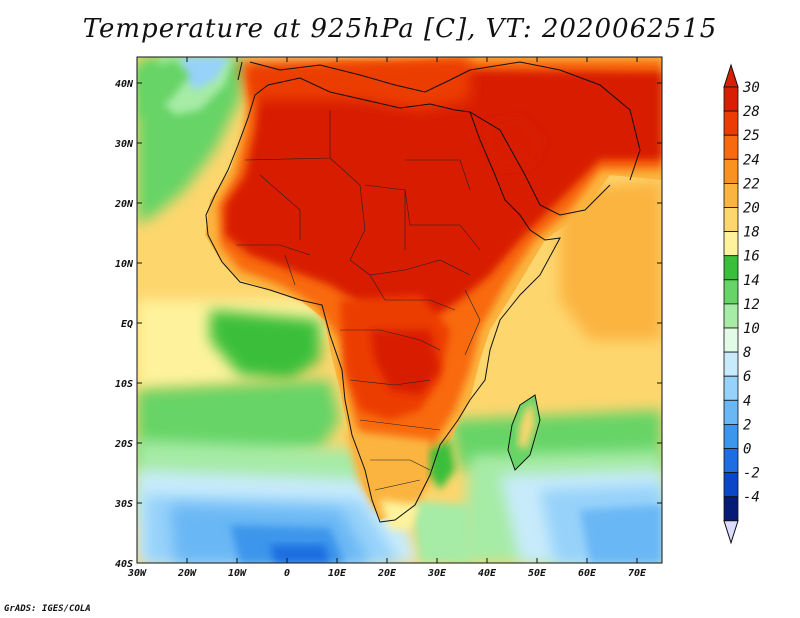  What do you see at coordinates (437, 573) in the screenshot?
I see `lon-label: 30E` at bounding box center [437, 573].